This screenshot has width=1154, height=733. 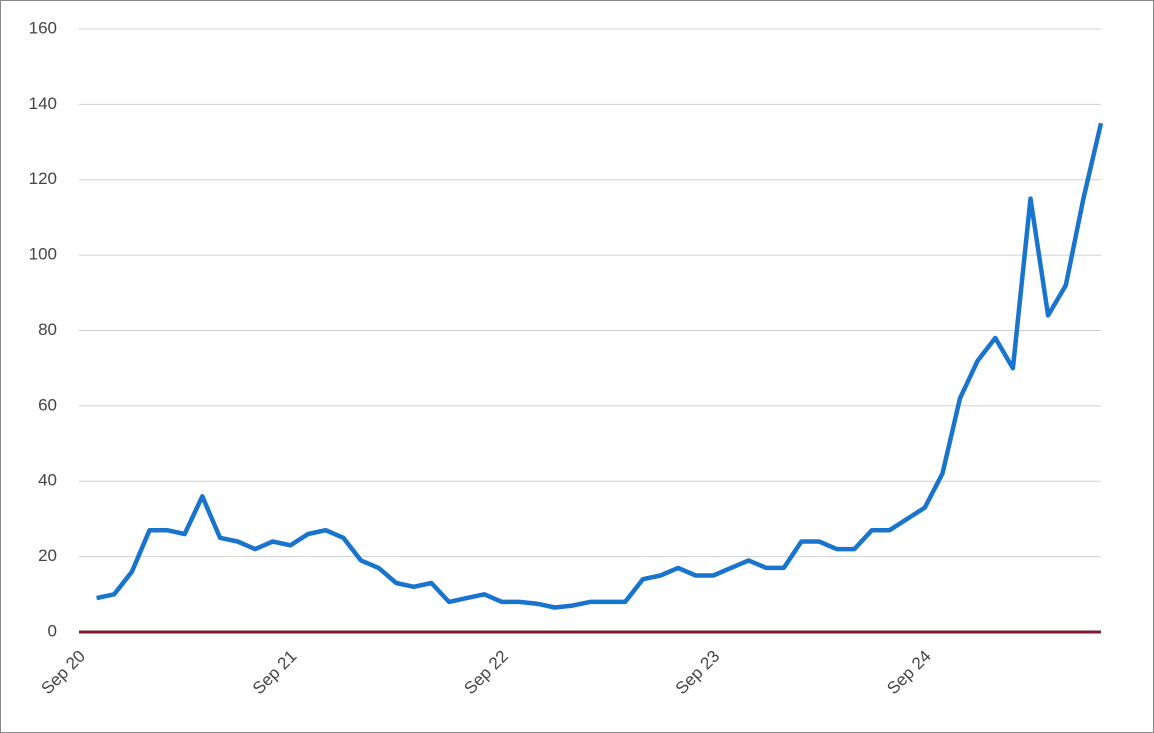 I want to click on y-tick-label: 120, so click(x=43, y=178).